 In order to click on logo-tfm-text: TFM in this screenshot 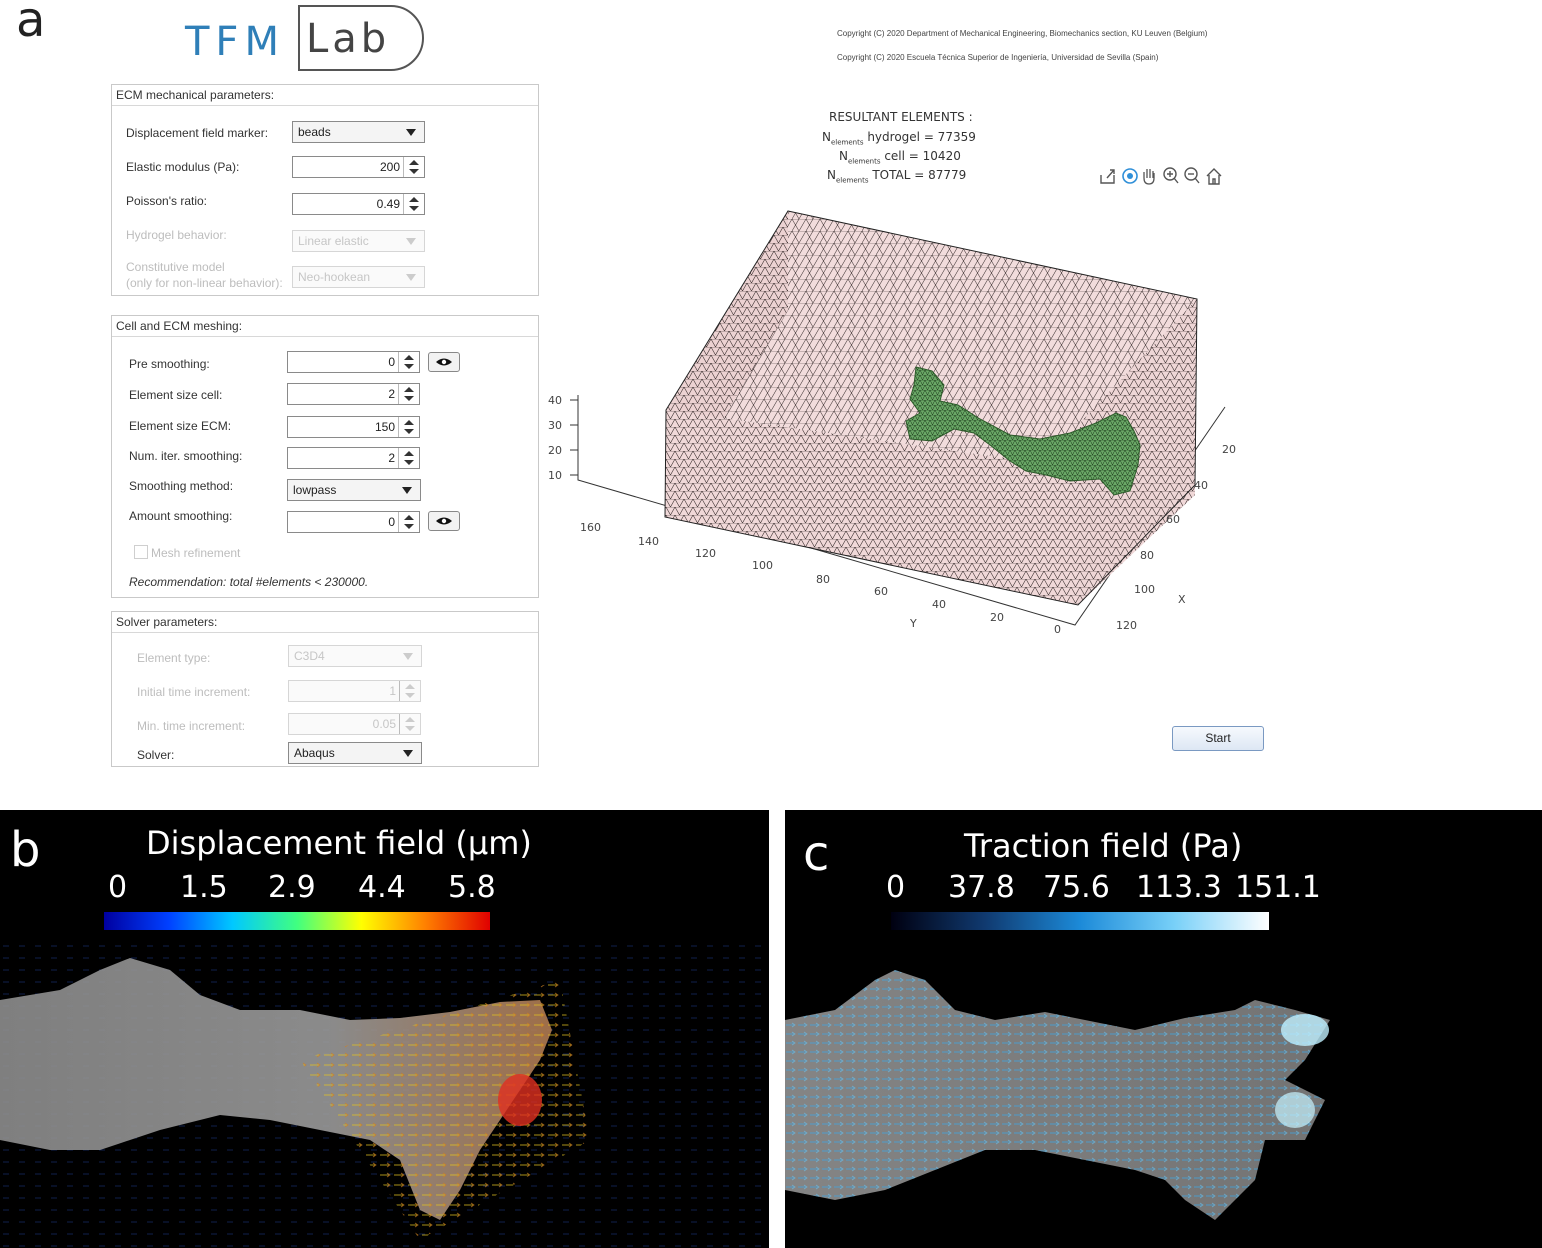, I will do `click(235, 42)`.